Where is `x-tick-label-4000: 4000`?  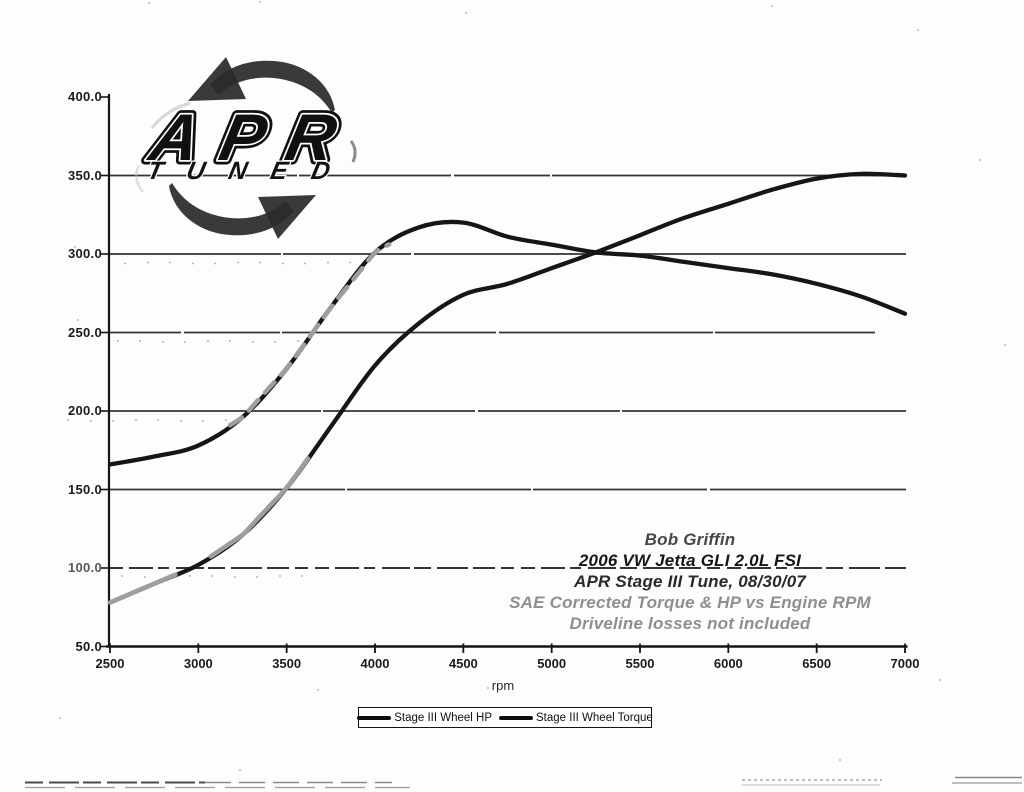
x-tick-label-4000: 4000 is located at coordinates (375, 663).